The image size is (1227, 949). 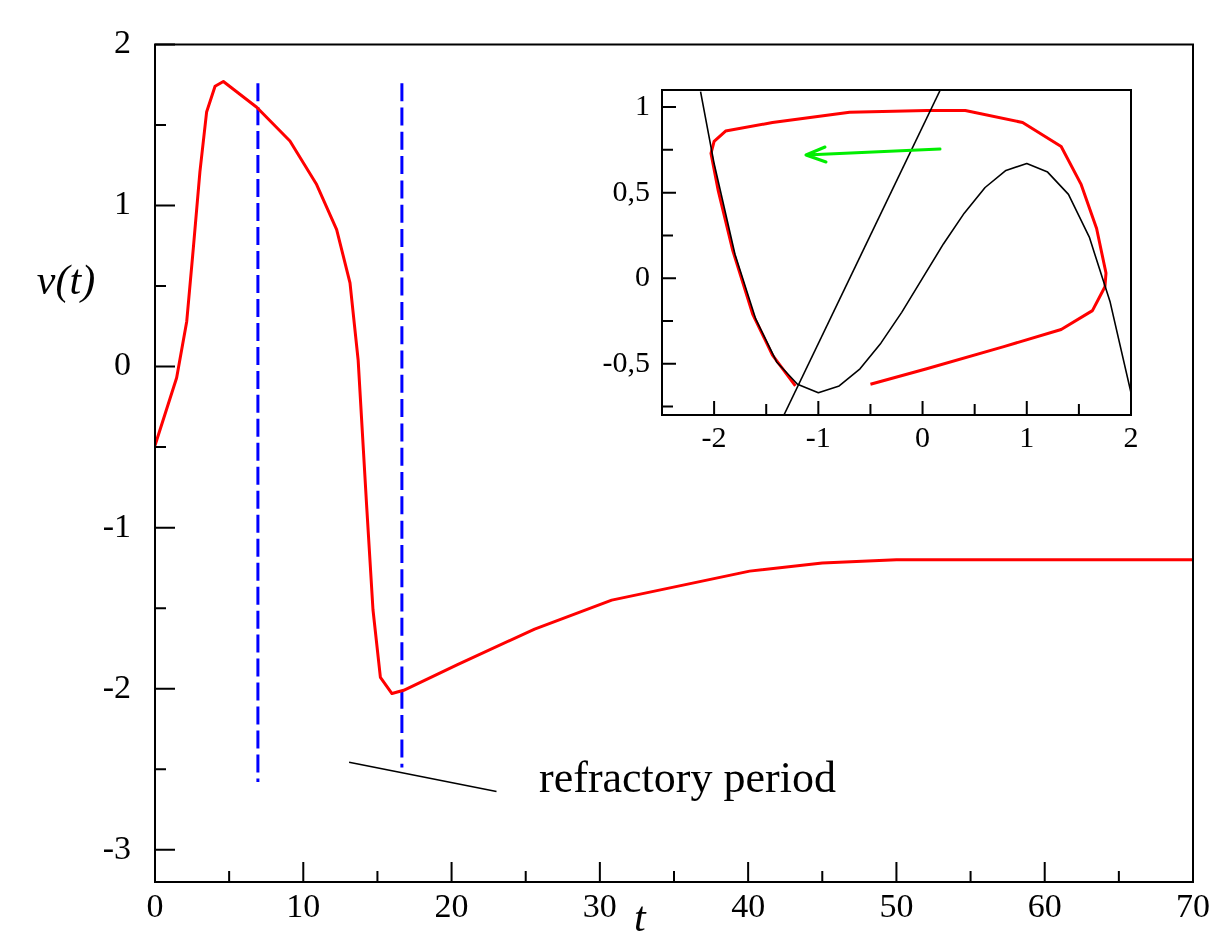 I want to click on y-axis-title: v(t), so click(x=66, y=281).